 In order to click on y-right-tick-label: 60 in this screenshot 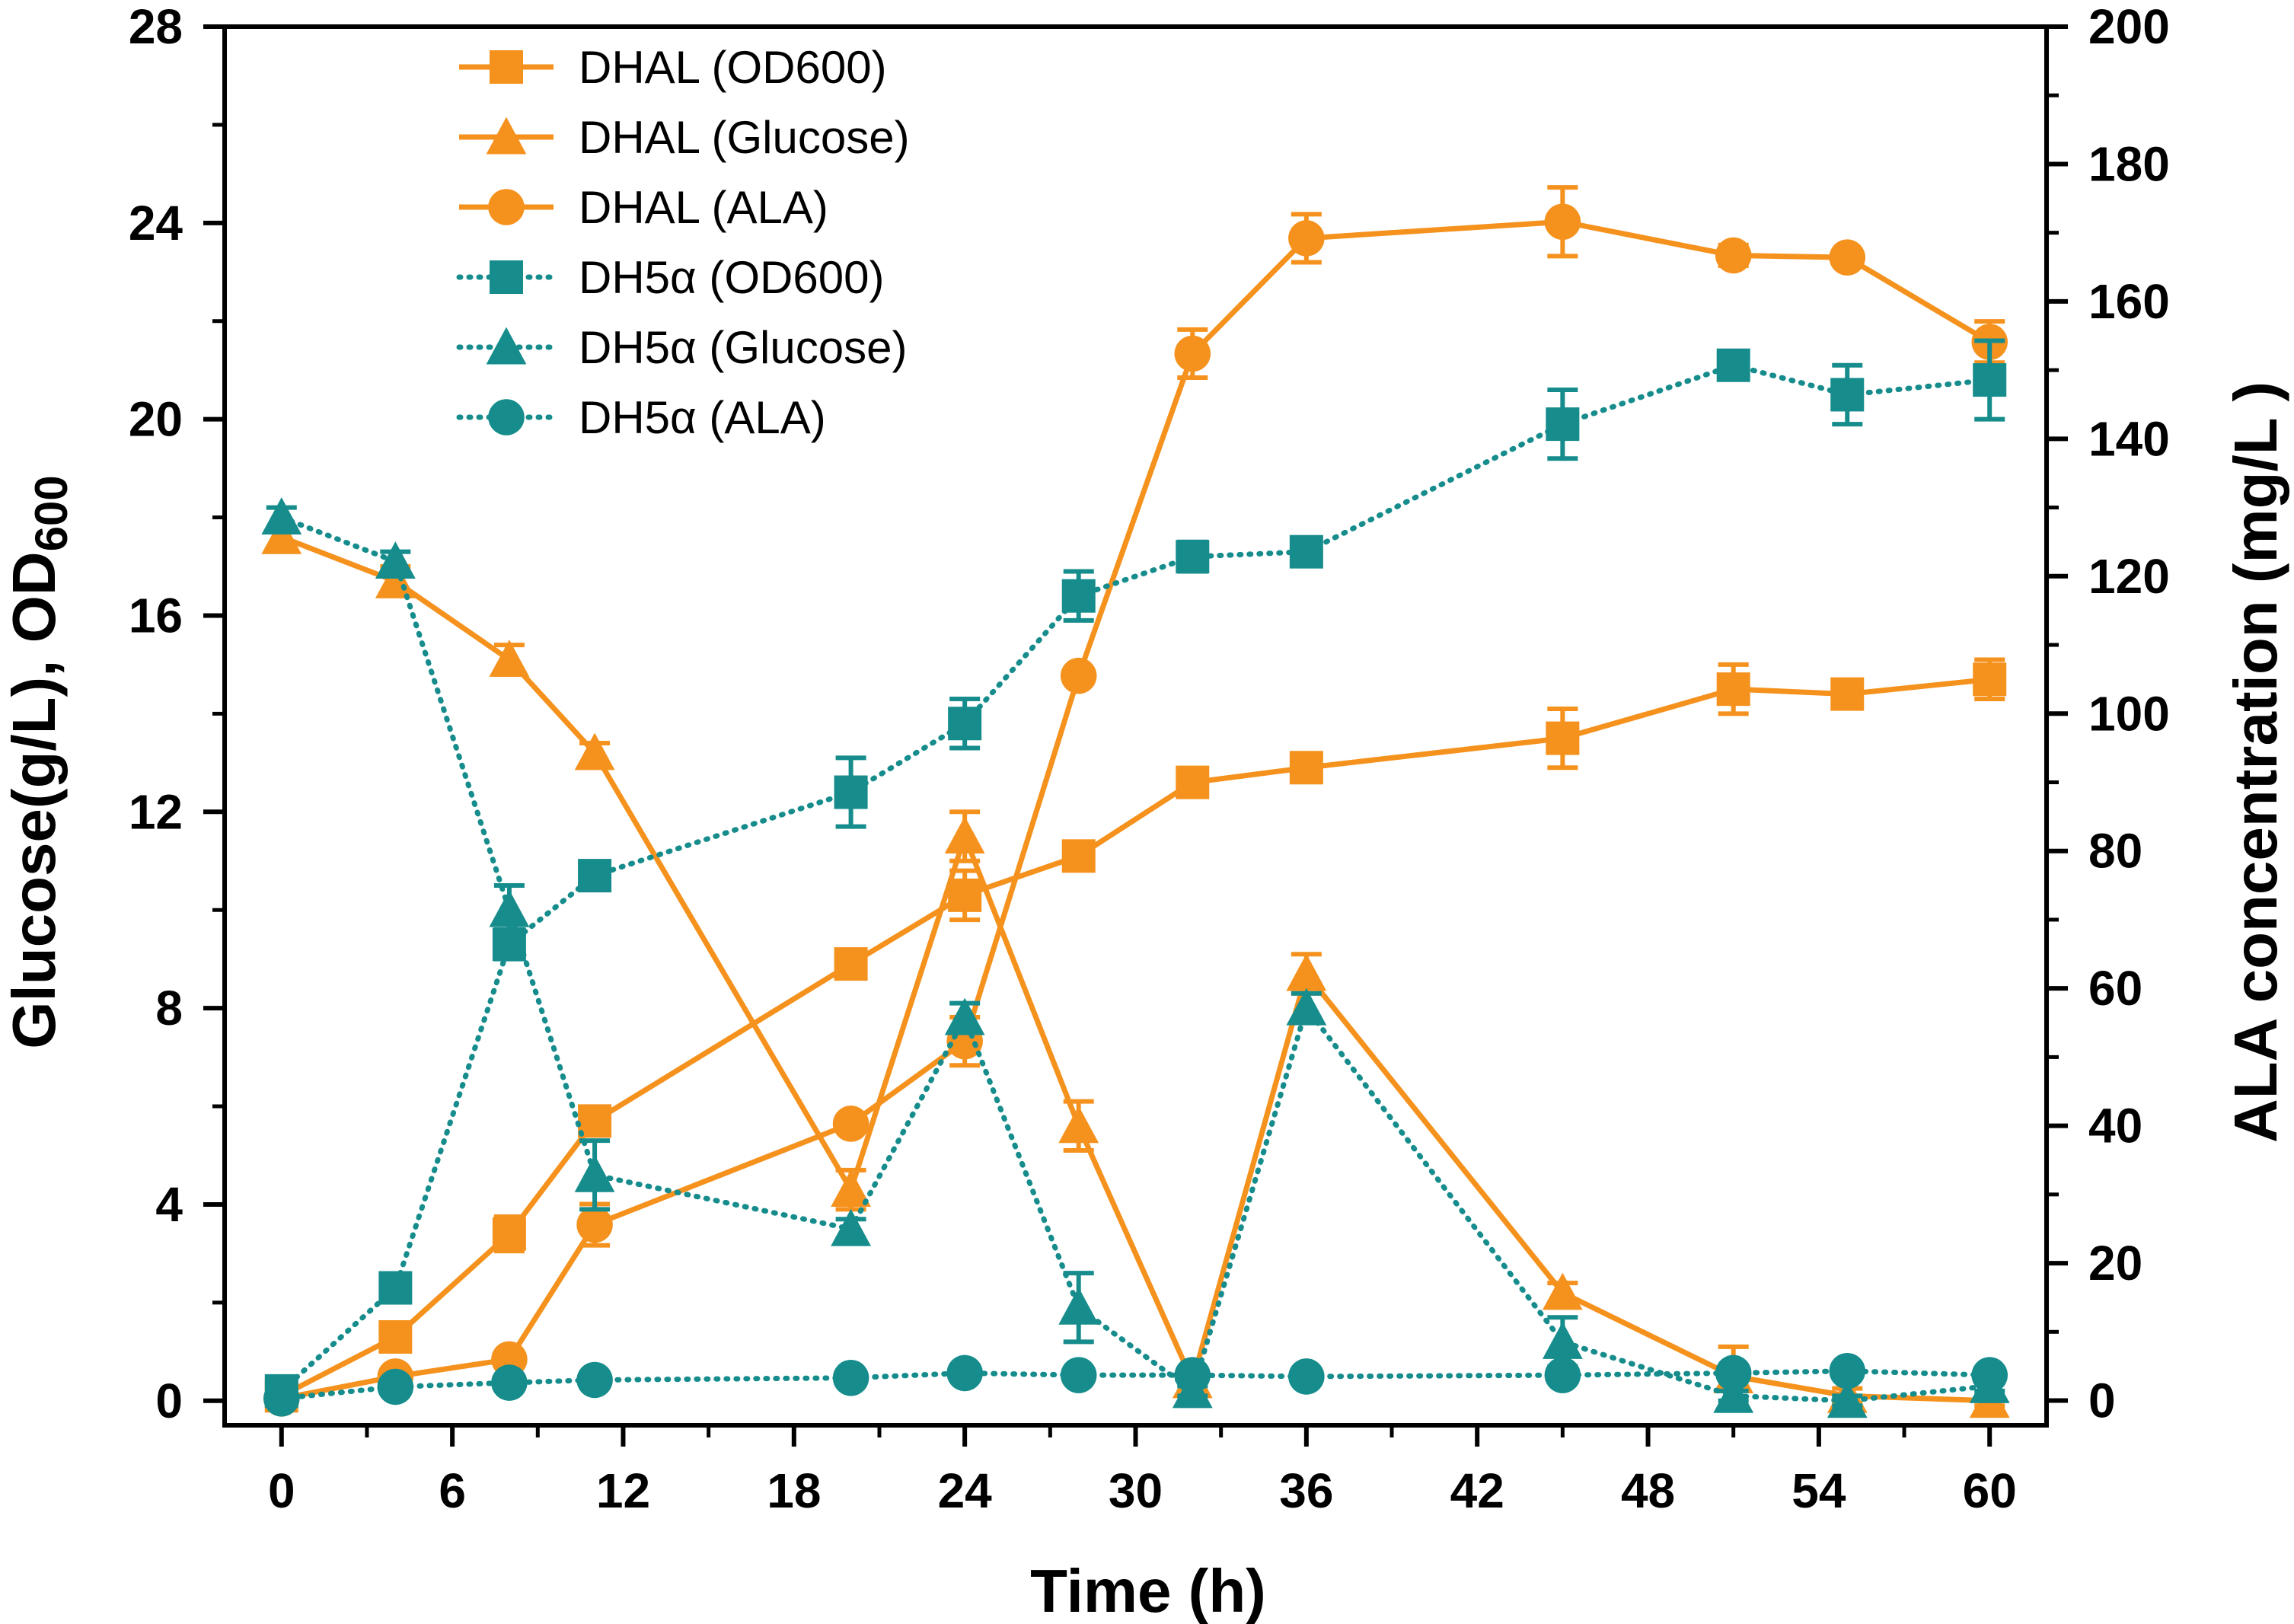, I will do `click(2115, 988)`.